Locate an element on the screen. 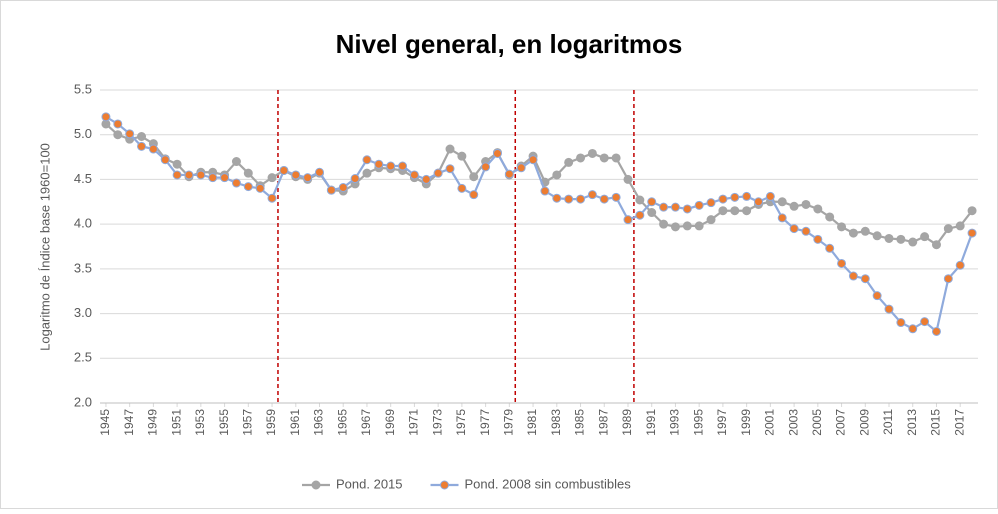 The height and width of the screenshot is (514, 998). x-tick-label: 1965 is located at coordinates (342, 422).